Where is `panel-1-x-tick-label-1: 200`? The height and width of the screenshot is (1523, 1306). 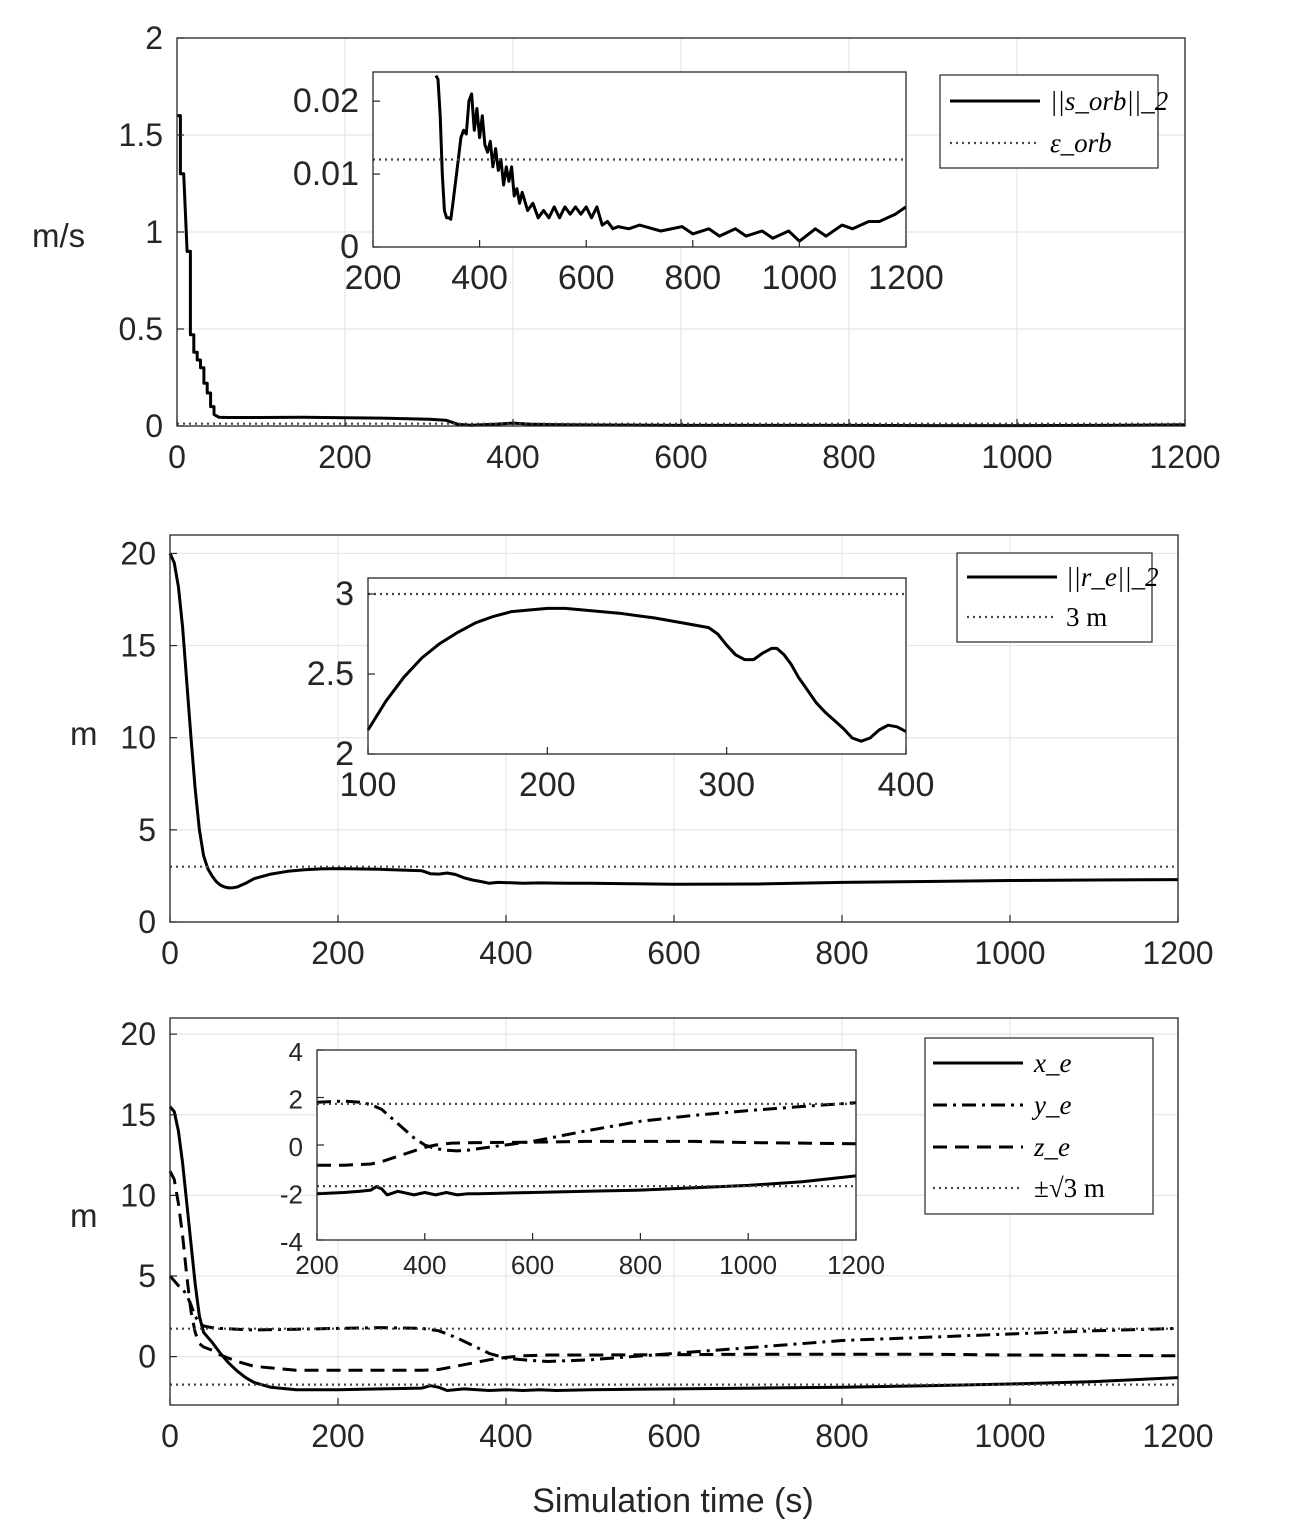
panel-1-x-tick-label-1: 200 is located at coordinates (344, 457).